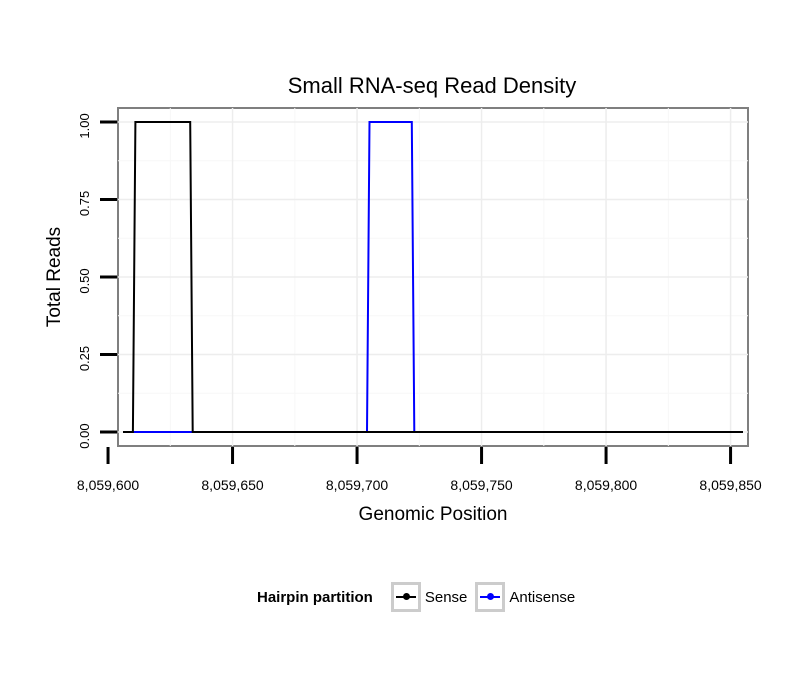 The height and width of the screenshot is (690, 810). What do you see at coordinates (84, 280) in the screenshot?
I see `y-tick-label: 0.50` at bounding box center [84, 280].